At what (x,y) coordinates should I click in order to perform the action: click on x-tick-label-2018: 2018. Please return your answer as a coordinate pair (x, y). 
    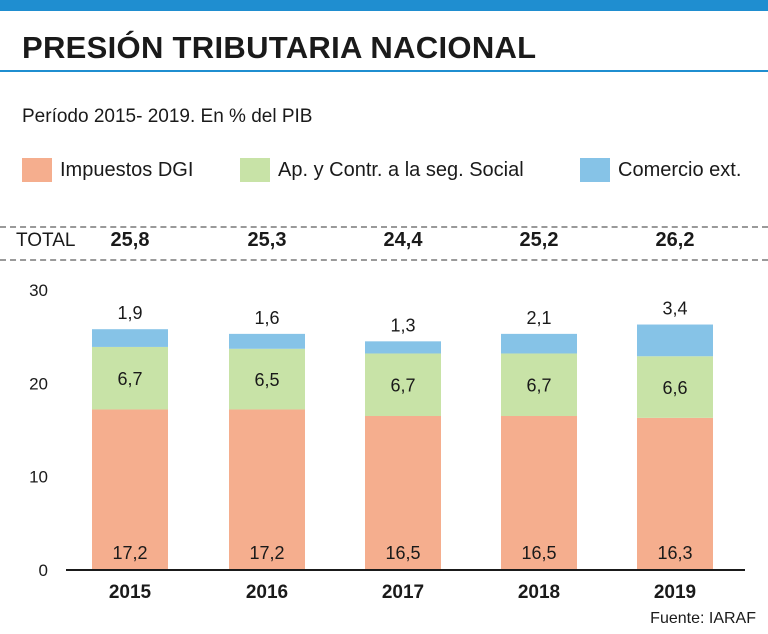
    Looking at the image, I should click on (539, 592).